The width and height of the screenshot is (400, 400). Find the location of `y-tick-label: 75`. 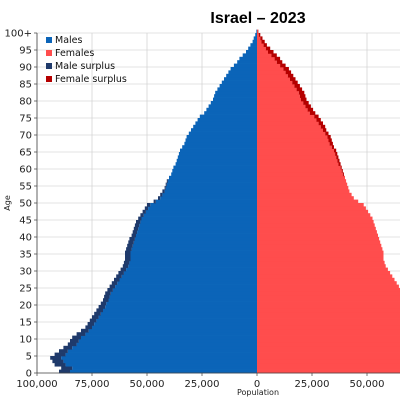

y-tick-label: 75 is located at coordinates (25, 119).